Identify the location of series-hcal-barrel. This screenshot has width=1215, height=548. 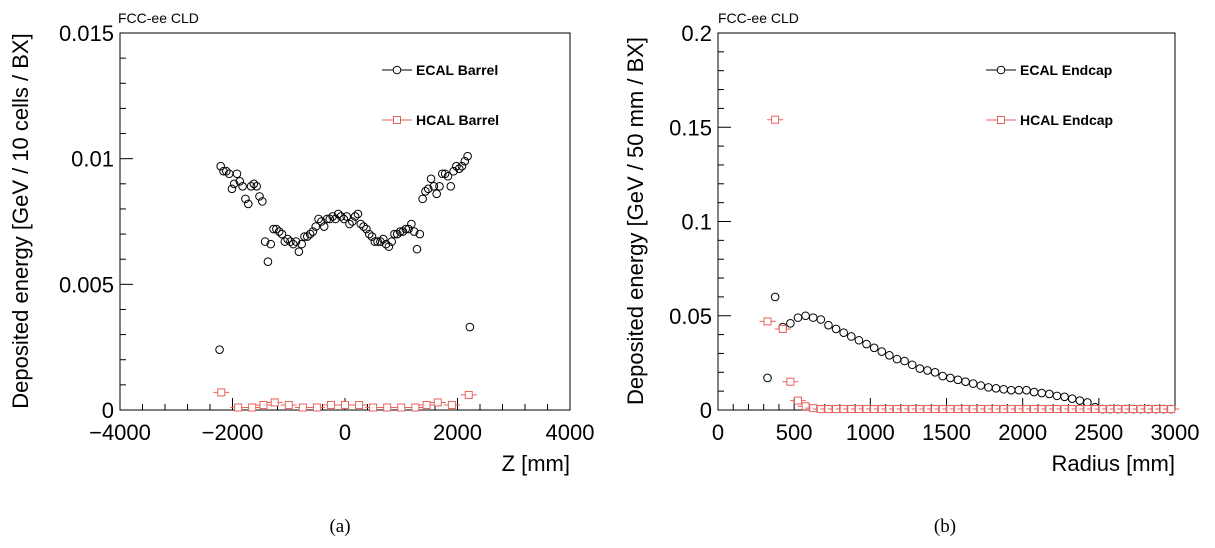
(345, 400).